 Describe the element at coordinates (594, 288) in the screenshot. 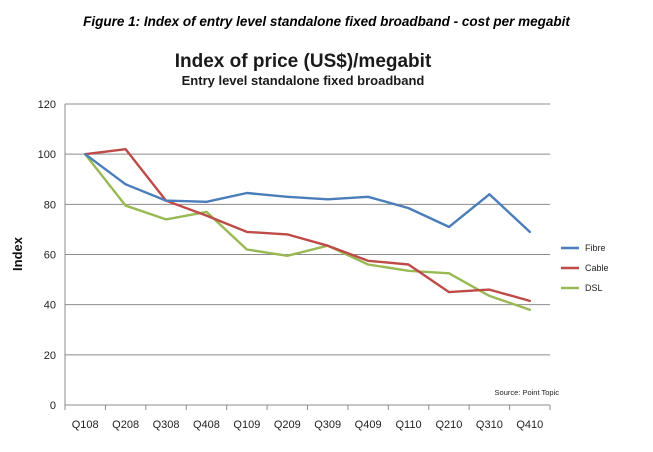

I see `legend-label-dsl: DSL` at that location.